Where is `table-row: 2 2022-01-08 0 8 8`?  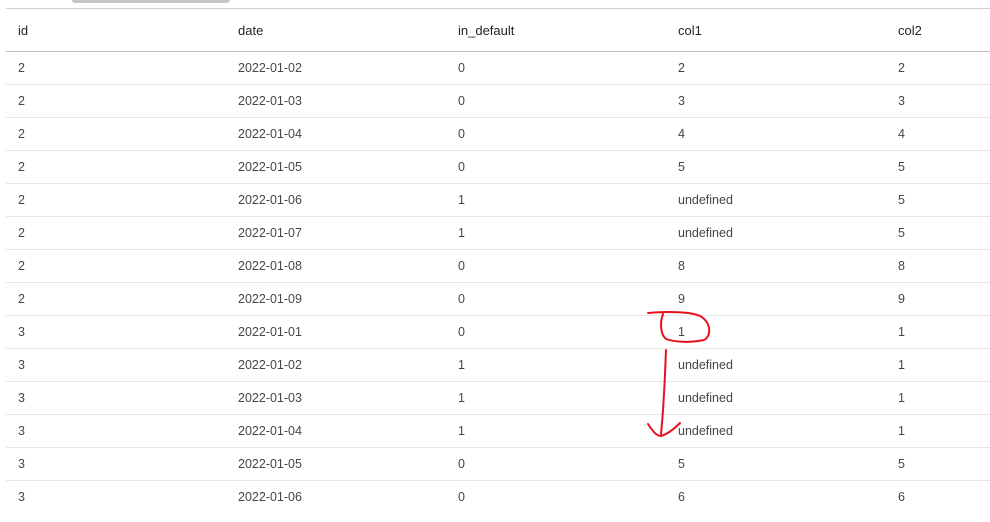 table-row: 2 2022-01-08 0 8 8 is located at coordinates (498, 266).